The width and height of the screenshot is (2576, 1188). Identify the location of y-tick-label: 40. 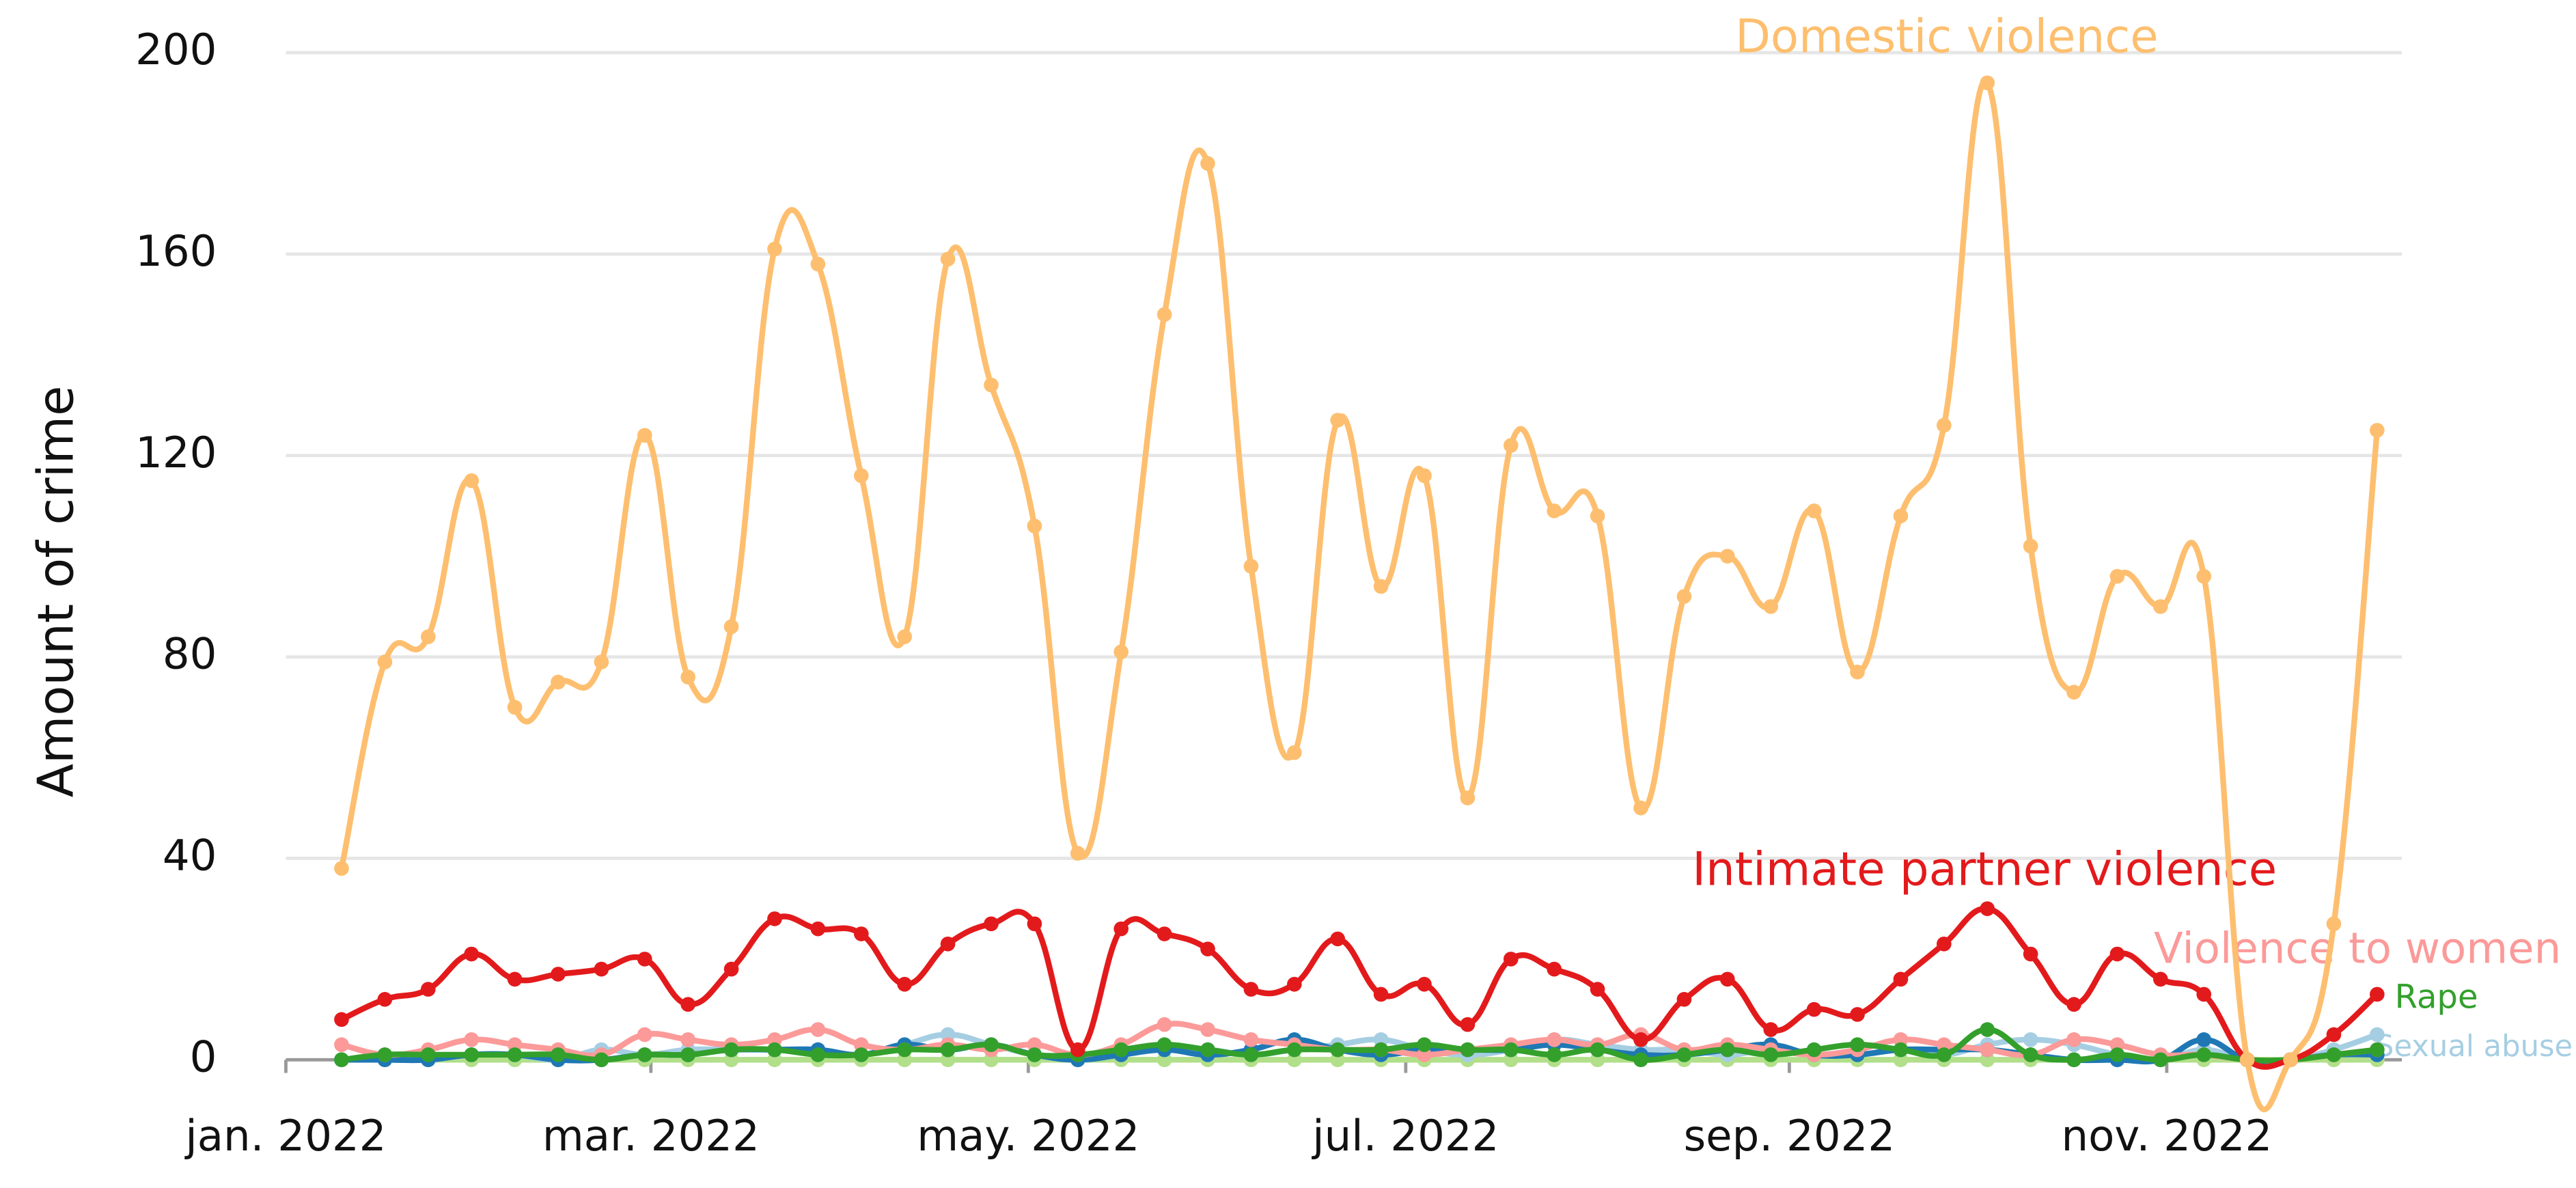
(190, 856).